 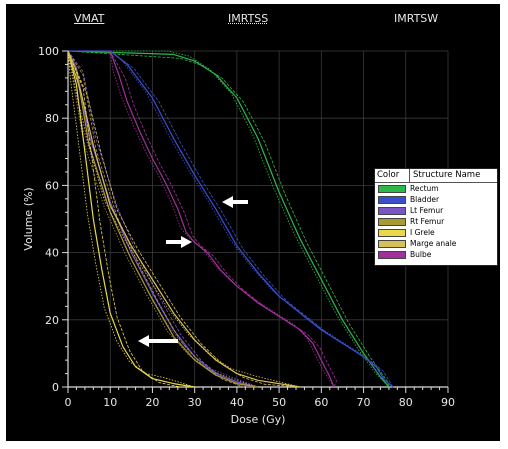 I want to click on y-tick-label: 60, so click(x=52, y=185).